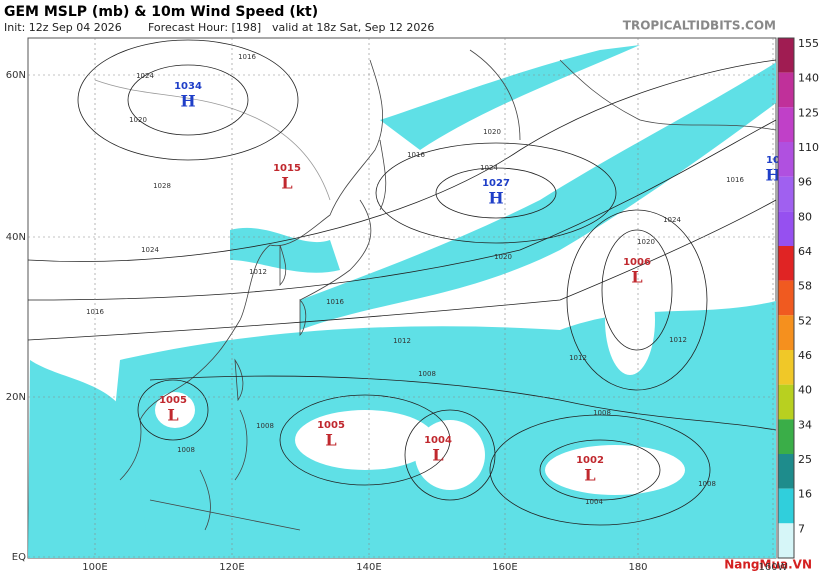 This screenshot has height=577, width=819. Describe the element at coordinates (594, 502) in the screenshot. I see `isobar-label: 1004` at that location.